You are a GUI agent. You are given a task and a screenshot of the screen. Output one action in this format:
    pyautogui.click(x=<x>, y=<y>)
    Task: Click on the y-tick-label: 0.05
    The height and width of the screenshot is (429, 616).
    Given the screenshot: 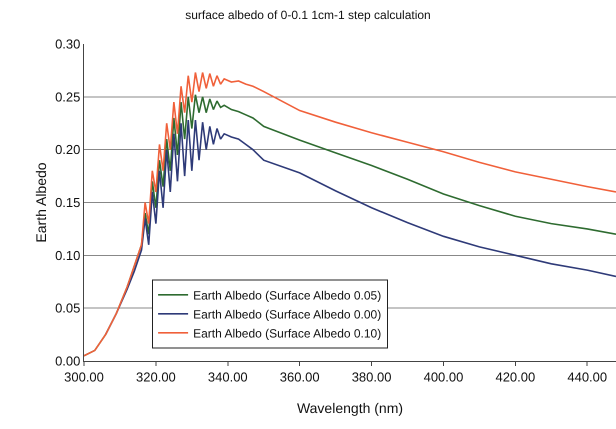 What is the action you would take?
    pyautogui.click(x=67, y=308)
    